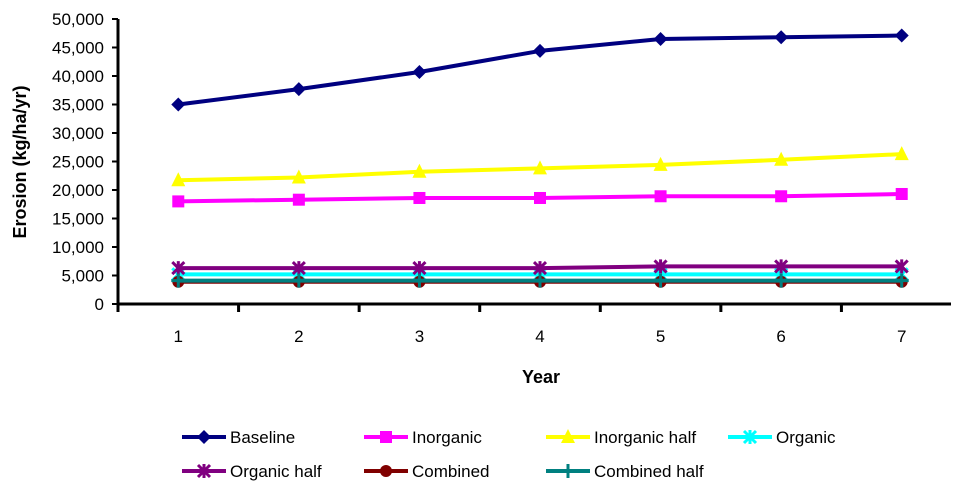 The image size is (954, 485). Describe the element at coordinates (660, 336) in the screenshot. I see `x-tick-label: 5` at that location.